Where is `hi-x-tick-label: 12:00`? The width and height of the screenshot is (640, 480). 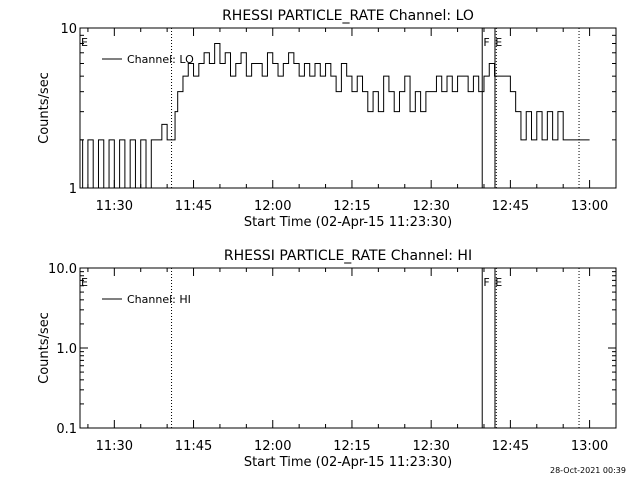 hi-x-tick-label: 12:00 is located at coordinates (272, 446).